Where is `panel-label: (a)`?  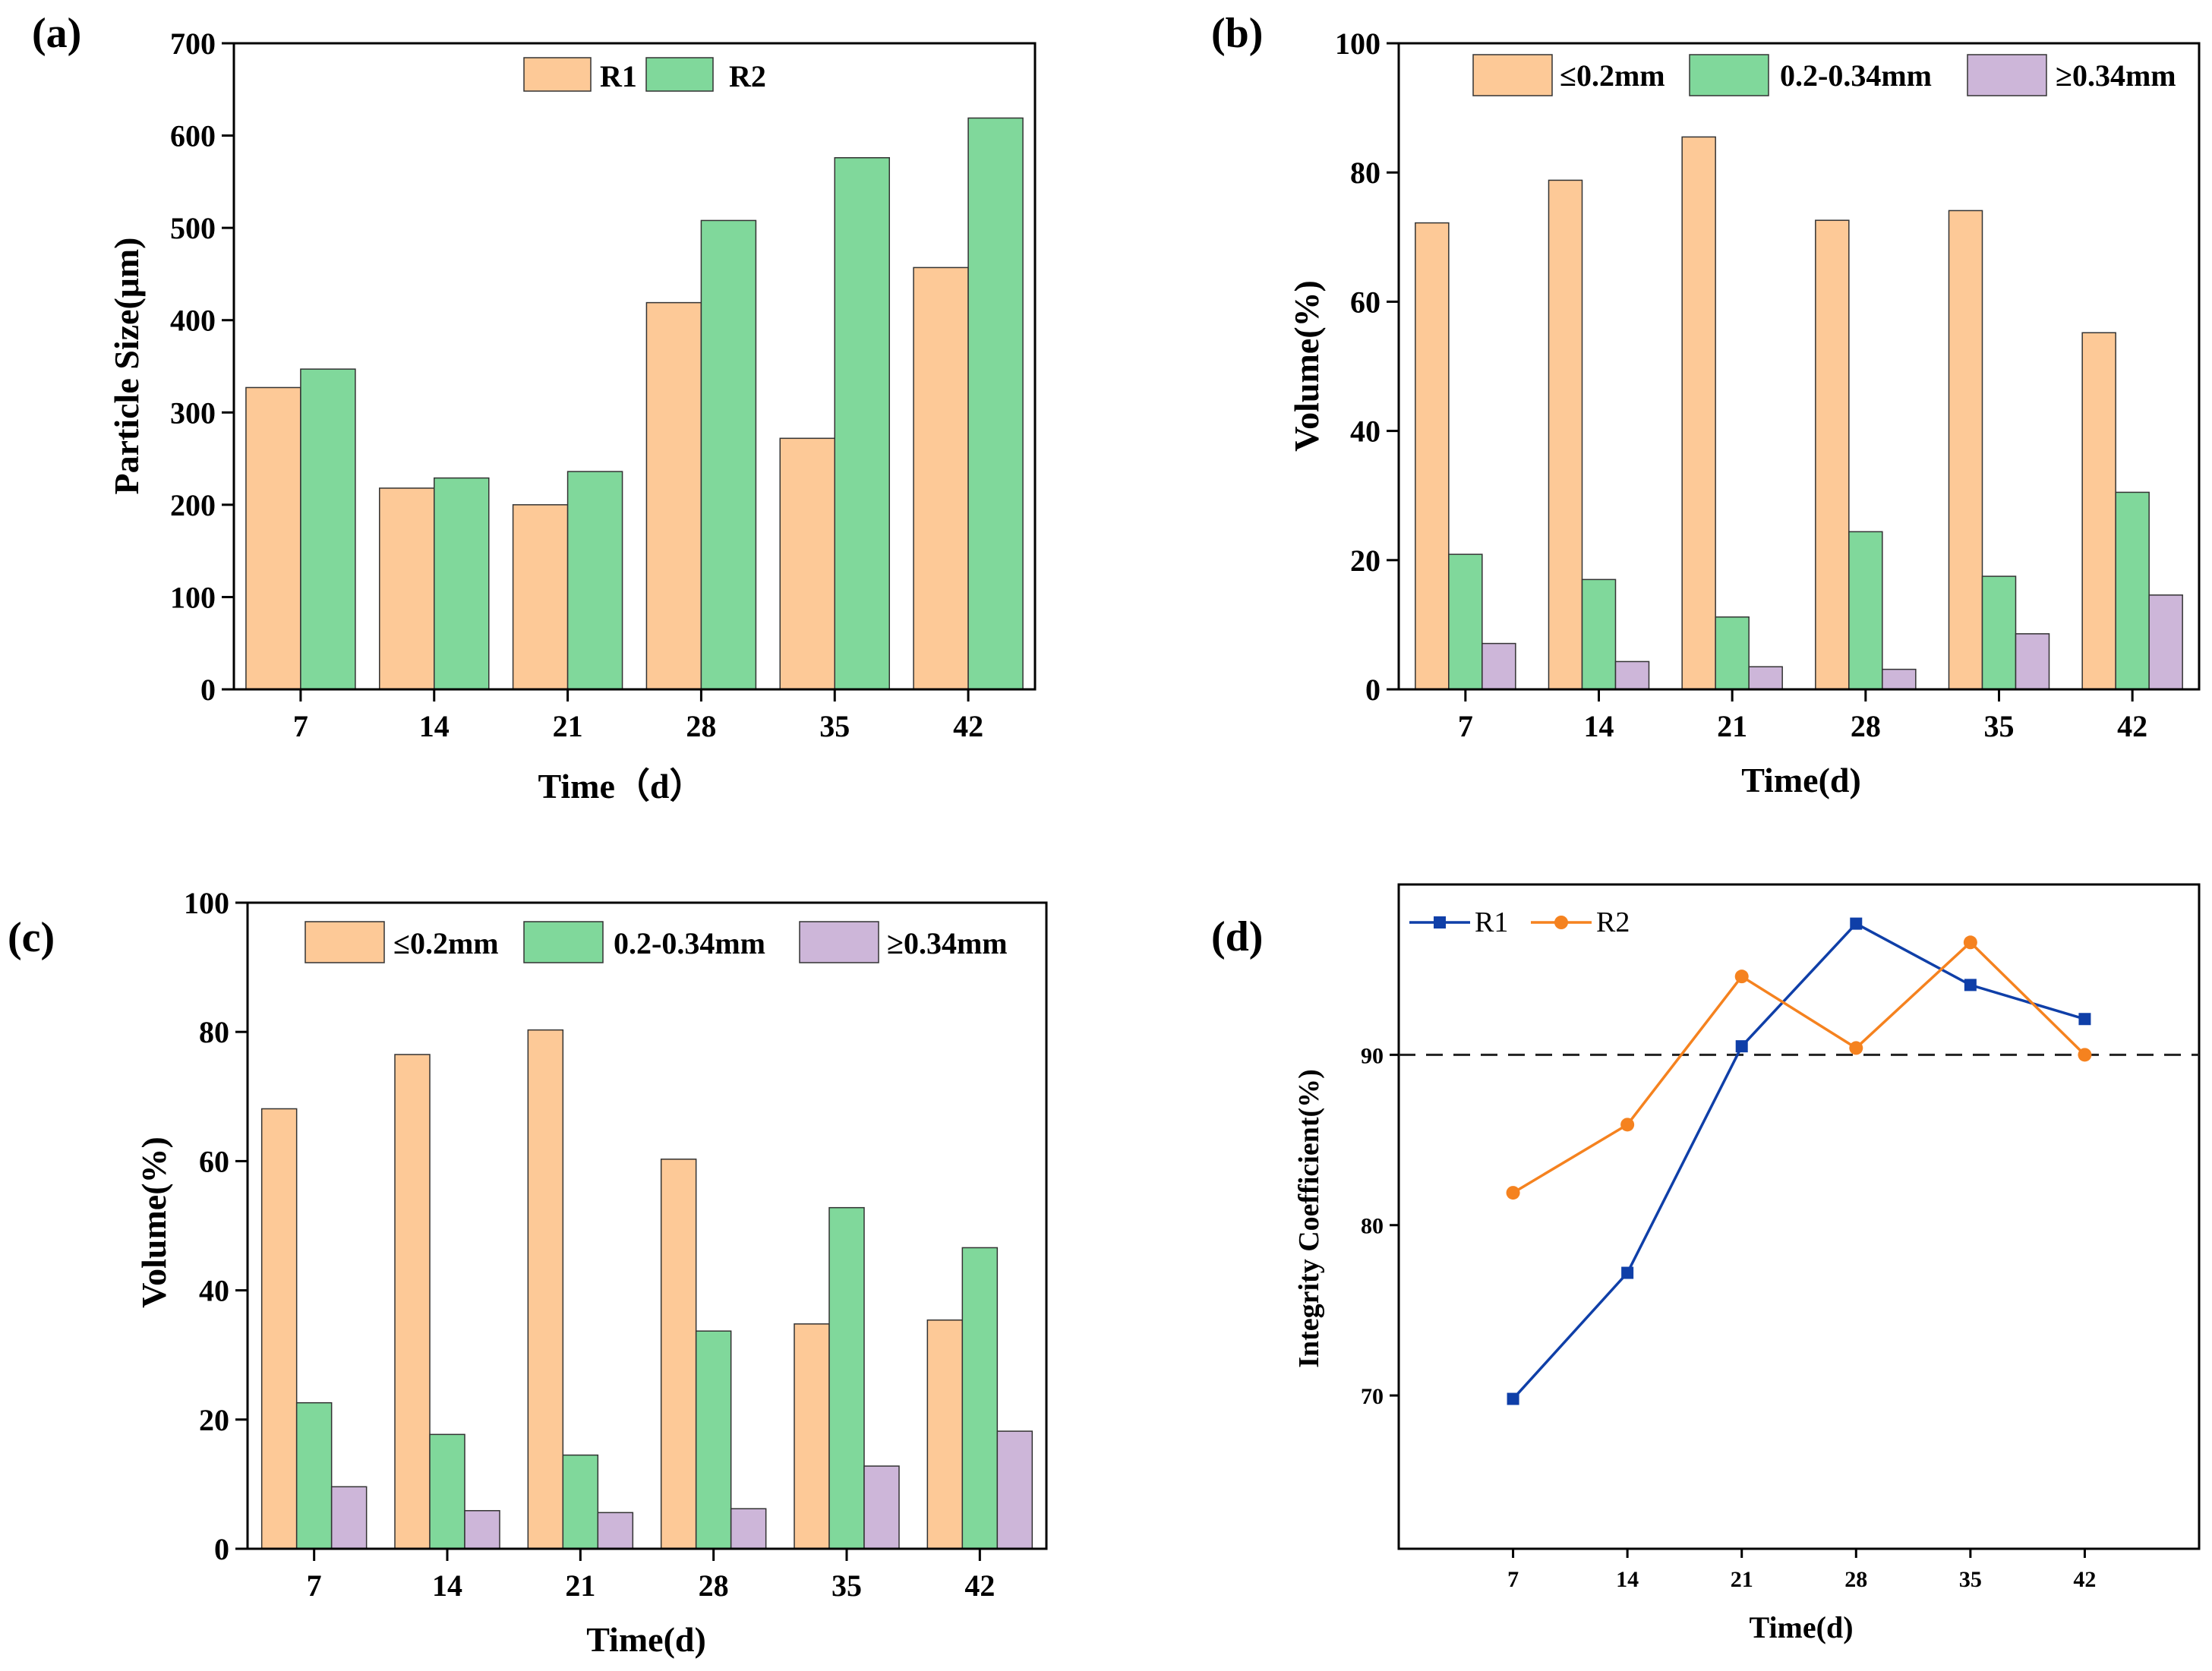 panel-label: (a) is located at coordinates (56, 34).